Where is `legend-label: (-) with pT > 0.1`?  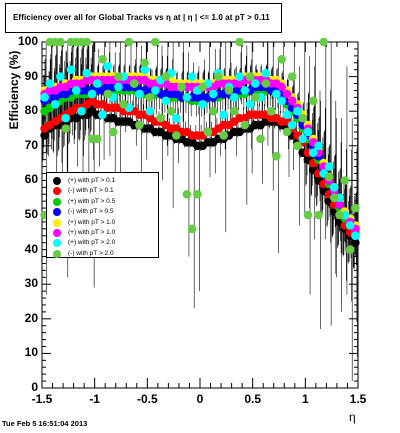
legend-label: (-) with pT > 0.1 is located at coordinates (91, 191).